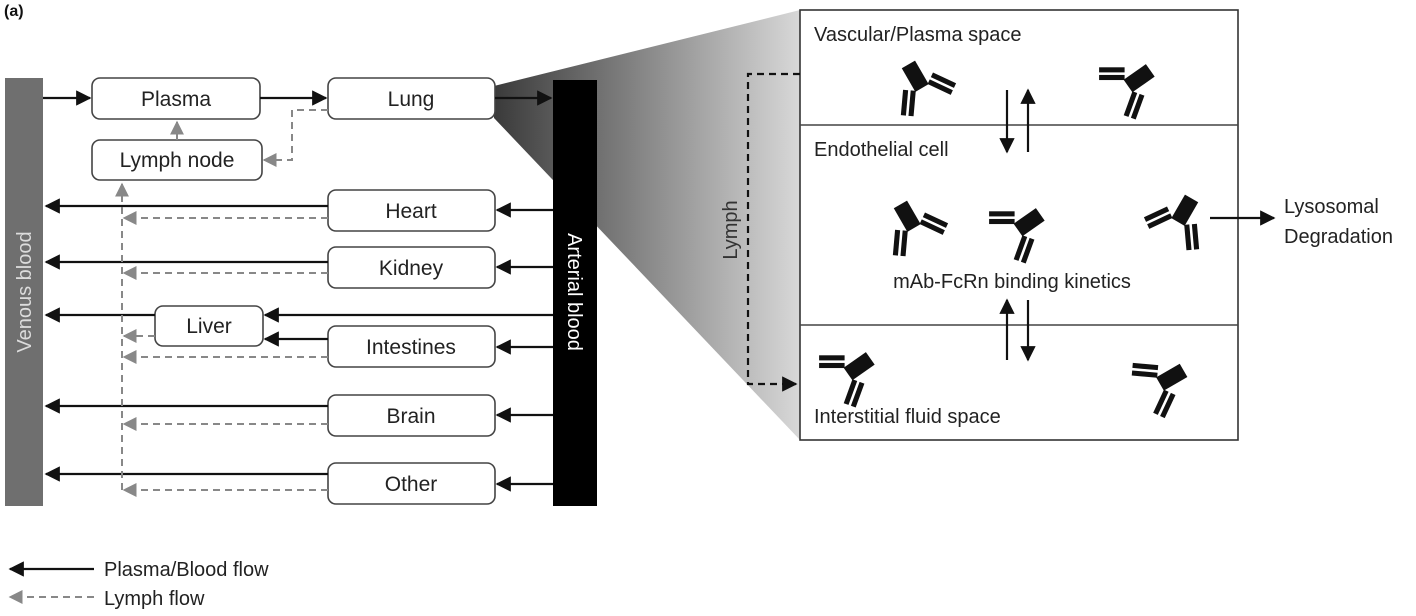 Image resolution: width=1416 pixels, height=616 pixels. Describe the element at coordinates (14, 11) in the screenshot. I see `panel-label: (a)` at that location.